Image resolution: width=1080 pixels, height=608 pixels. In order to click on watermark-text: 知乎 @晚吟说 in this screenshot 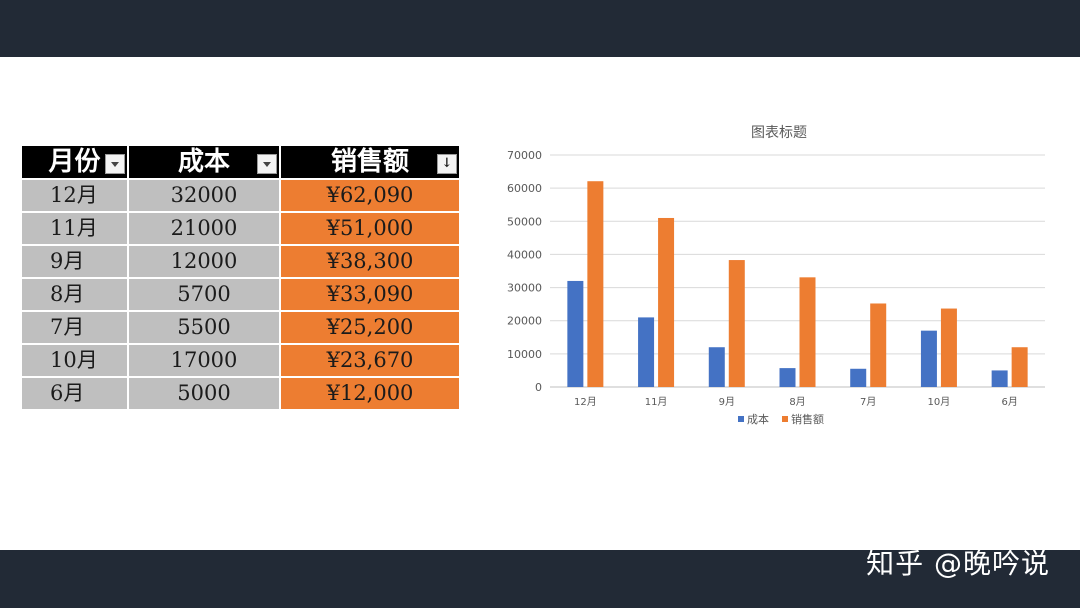, I will do `click(958, 563)`.